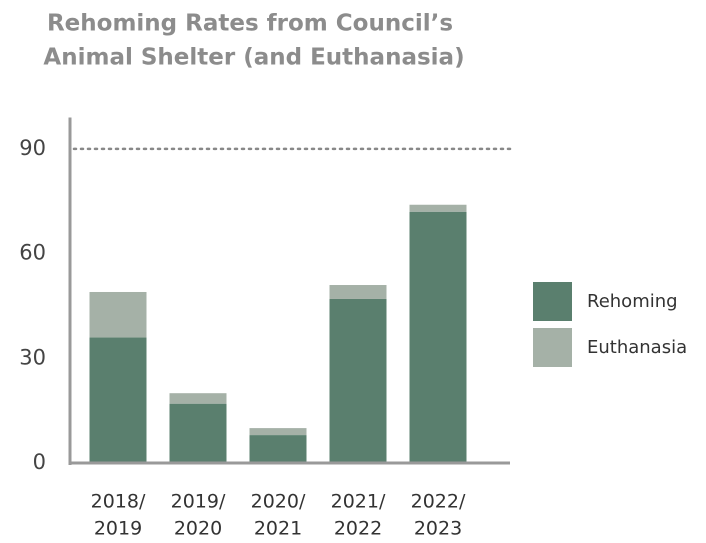  I want to click on legend-label: Rehoming, so click(632, 301).